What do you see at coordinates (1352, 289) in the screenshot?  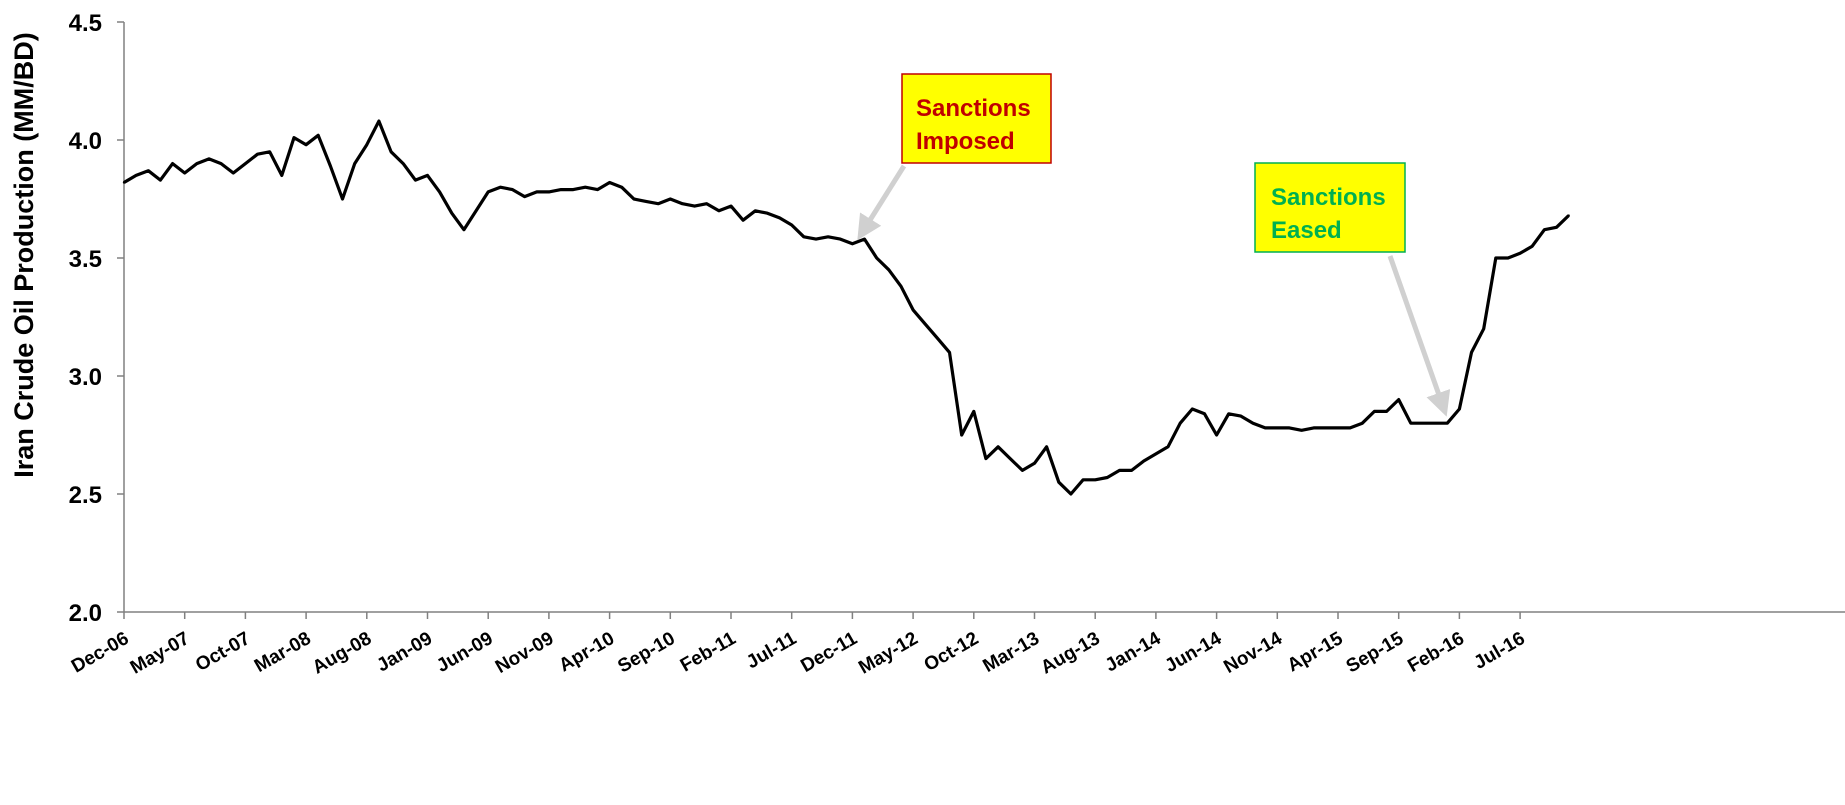 I see `annotation-sanctions-eased: Sanctions Eased` at bounding box center [1352, 289].